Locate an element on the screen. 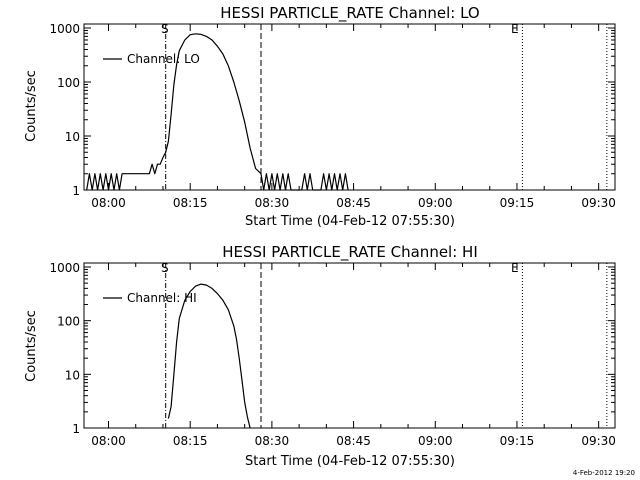 Image resolution: width=640 pixels, height=480 pixels. chart-title: HESSI PARTICLE_RATE Channel: LO is located at coordinates (349, 13).